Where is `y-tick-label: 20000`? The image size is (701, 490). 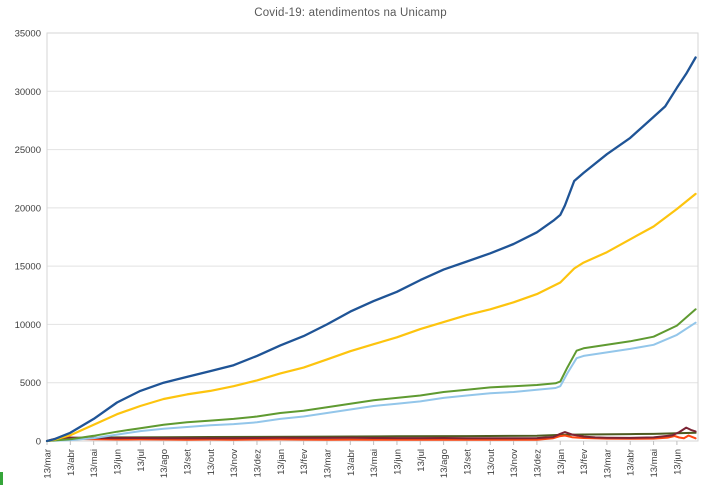 y-tick-label: 20000 is located at coordinates (28, 208).